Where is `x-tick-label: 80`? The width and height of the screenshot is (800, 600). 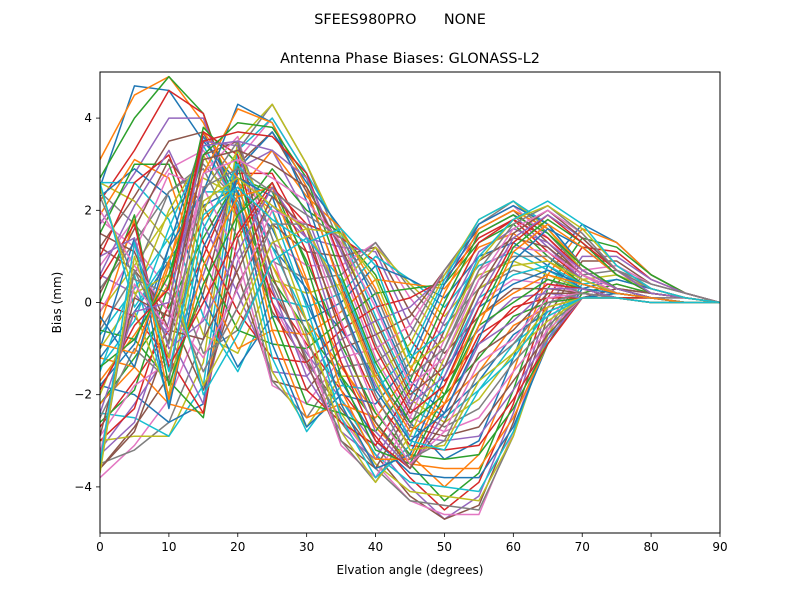 x-tick-label: 80 is located at coordinates (650, 547).